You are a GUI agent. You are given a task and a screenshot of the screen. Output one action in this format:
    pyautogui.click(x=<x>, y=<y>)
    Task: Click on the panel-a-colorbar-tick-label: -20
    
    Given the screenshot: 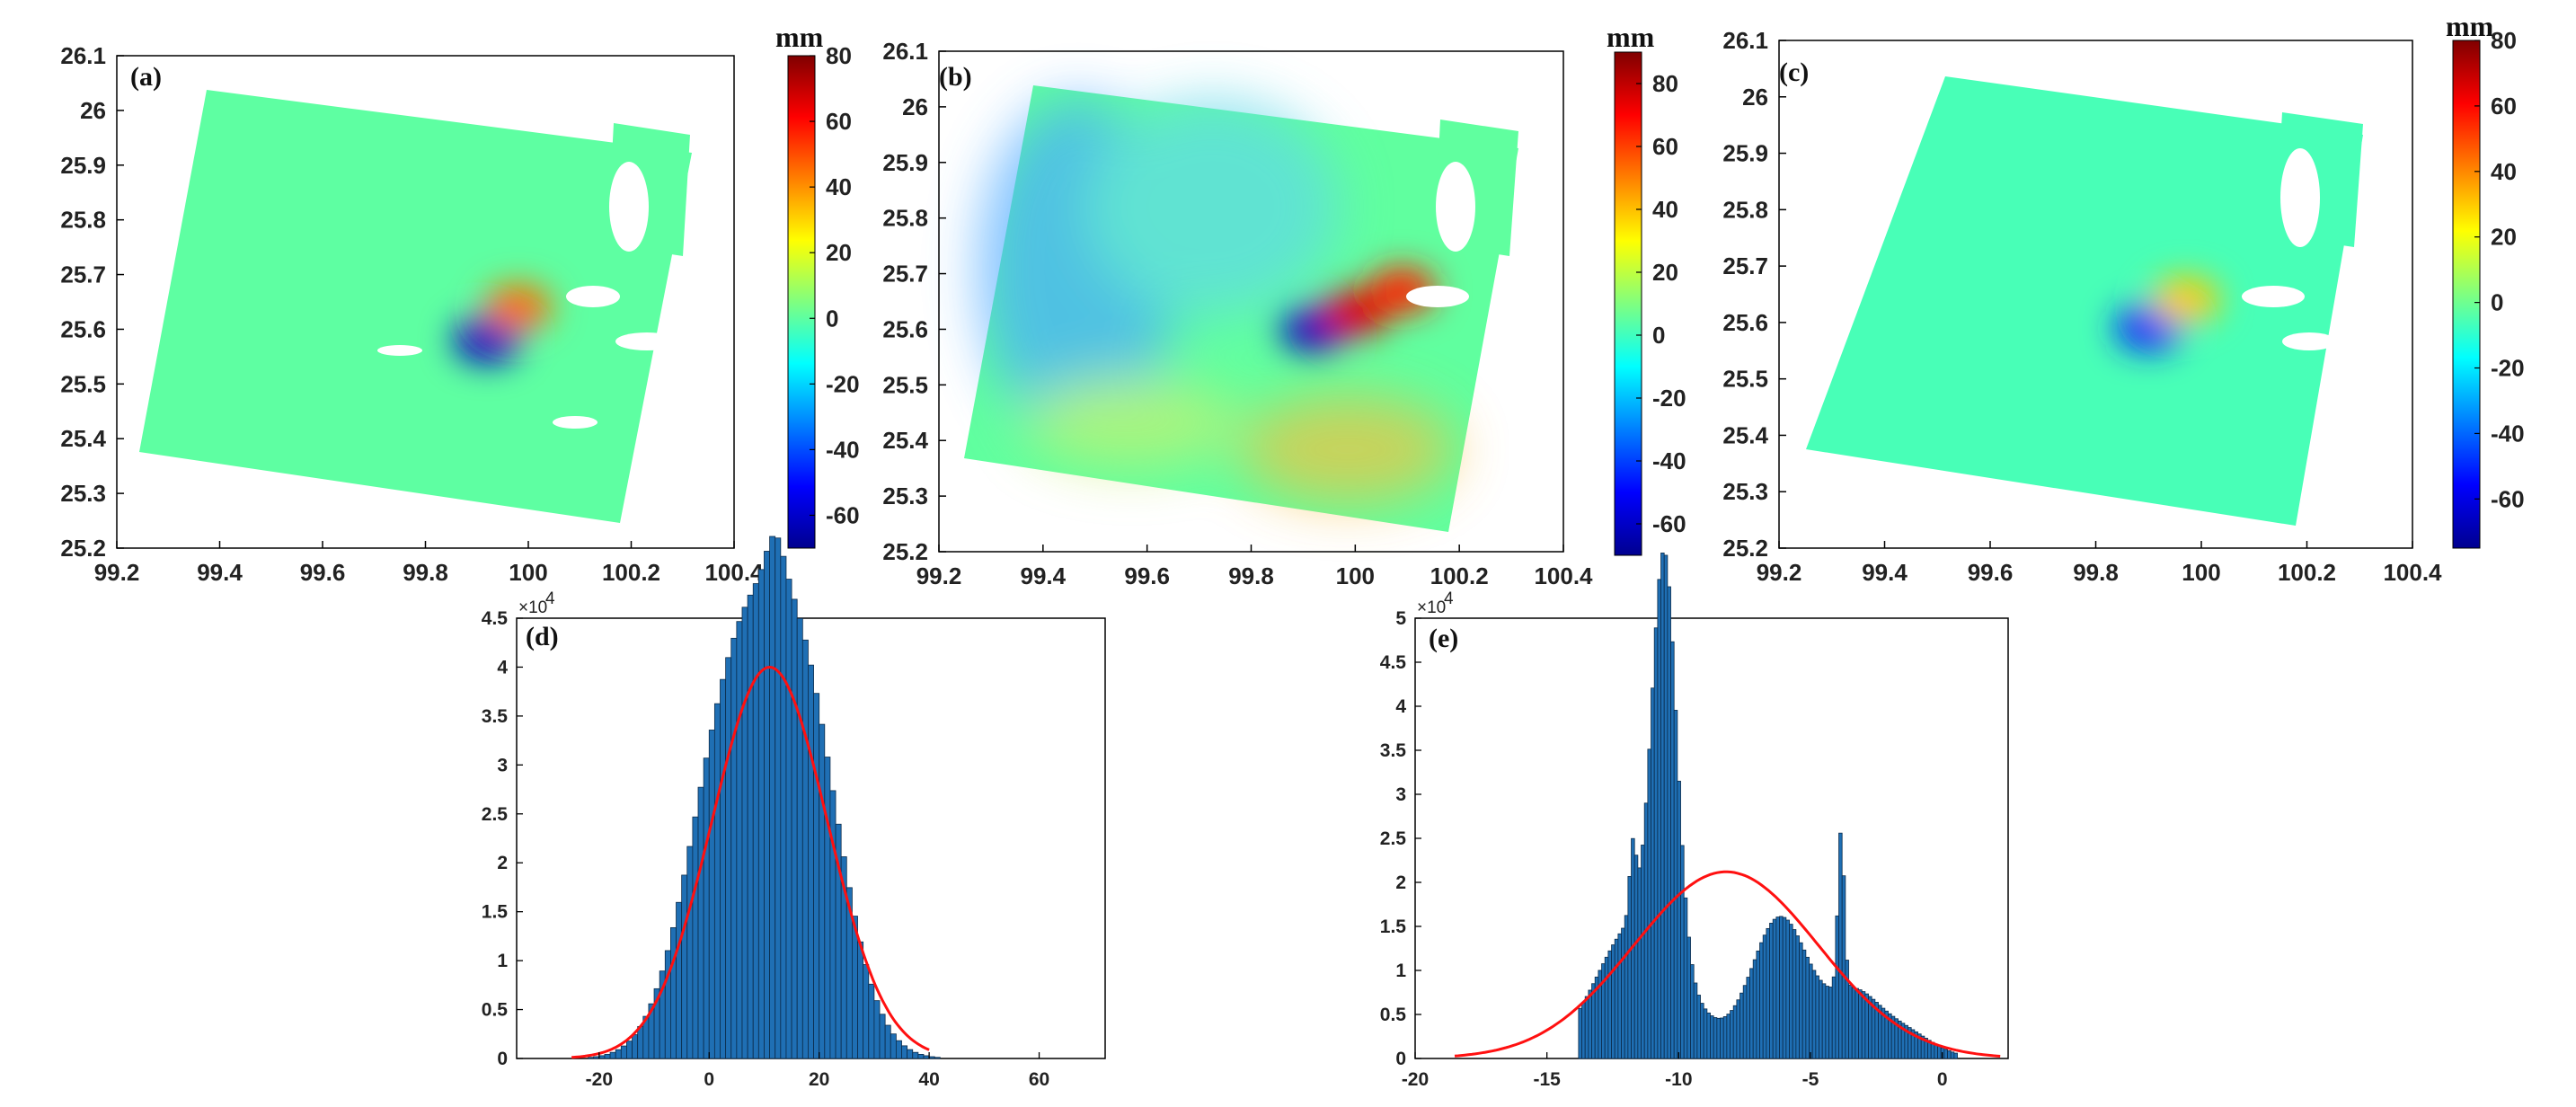 What is the action you would take?
    pyautogui.click(x=843, y=383)
    